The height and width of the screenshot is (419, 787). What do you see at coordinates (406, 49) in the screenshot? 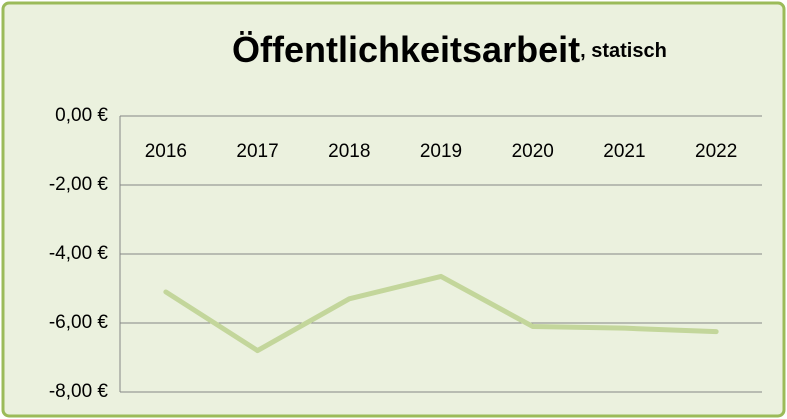
I see `chart-title: Öffentlichkeitsarbeit` at bounding box center [406, 49].